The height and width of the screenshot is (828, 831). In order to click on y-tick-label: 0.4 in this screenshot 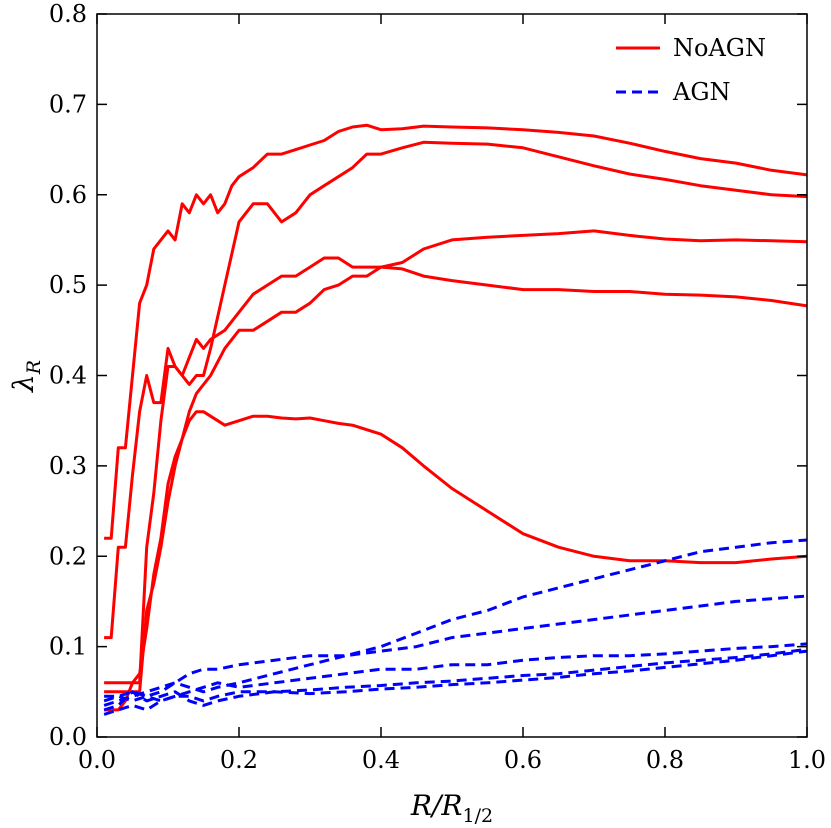, I will do `click(68, 376)`.